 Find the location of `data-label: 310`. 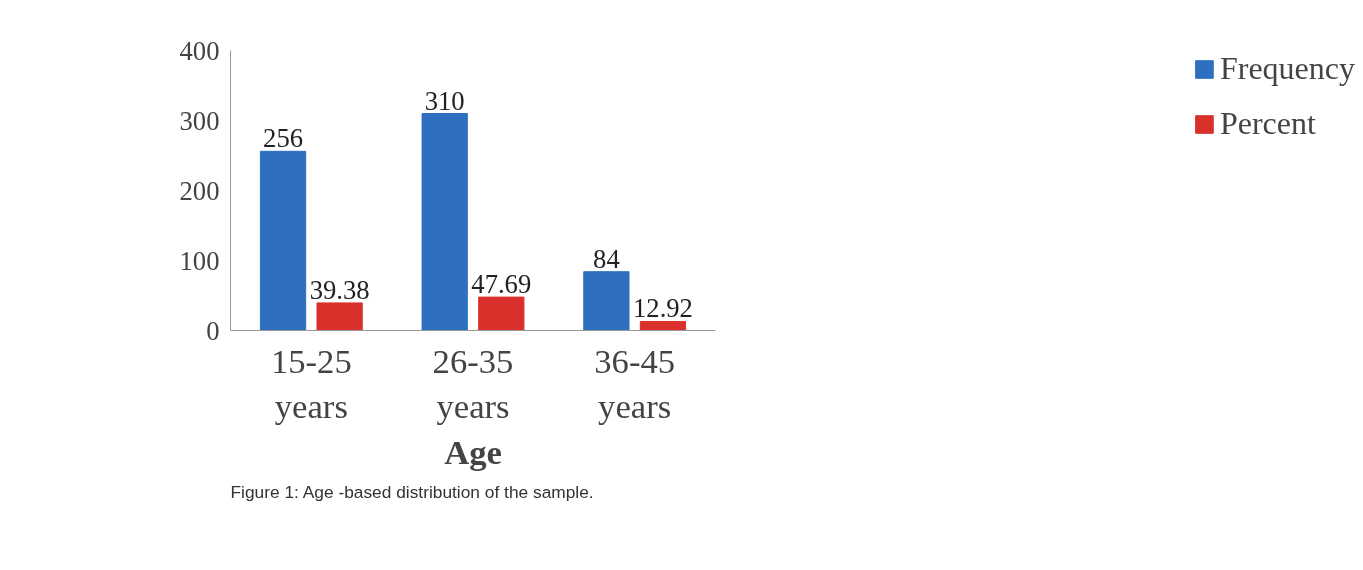

data-label: 310 is located at coordinates (444, 100).